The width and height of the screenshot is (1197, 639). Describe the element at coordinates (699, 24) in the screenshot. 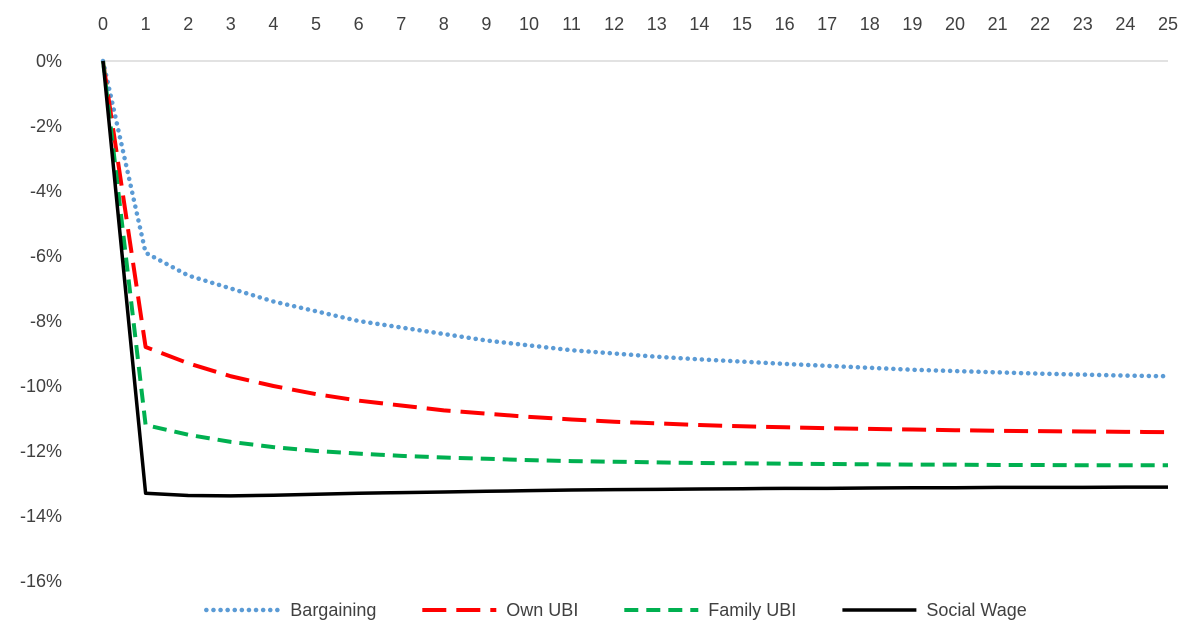

I see `x-tick-label: 14` at that location.